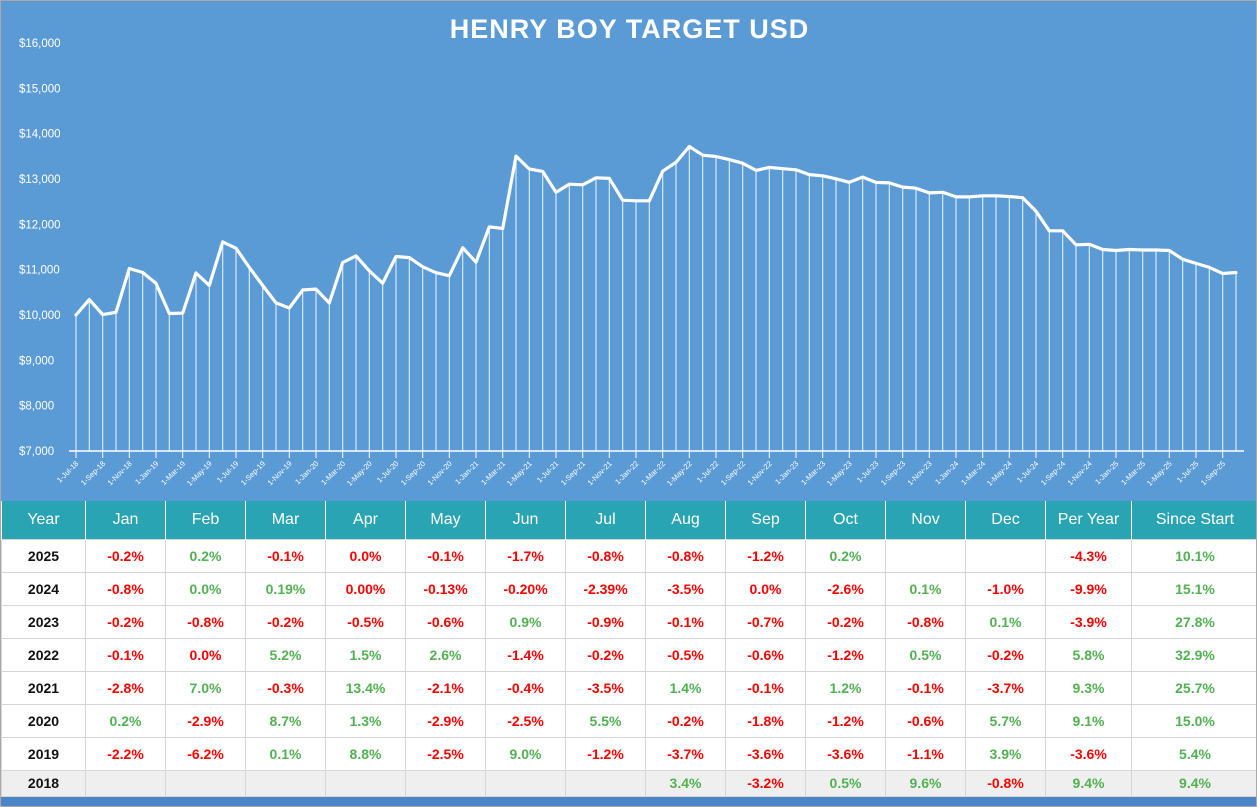 The width and height of the screenshot is (1257, 807). Describe the element at coordinates (605, 753) in the screenshot. I see `return-cell: -1.2%` at that location.